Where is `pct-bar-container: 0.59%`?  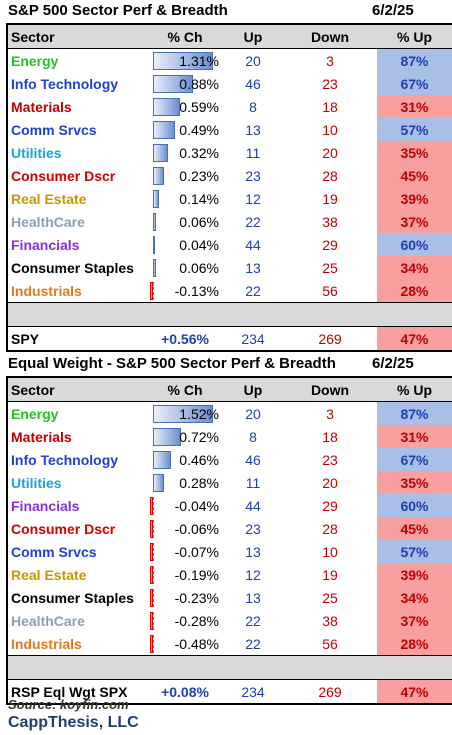 pct-bar-container: 0.59% is located at coordinates (185, 107).